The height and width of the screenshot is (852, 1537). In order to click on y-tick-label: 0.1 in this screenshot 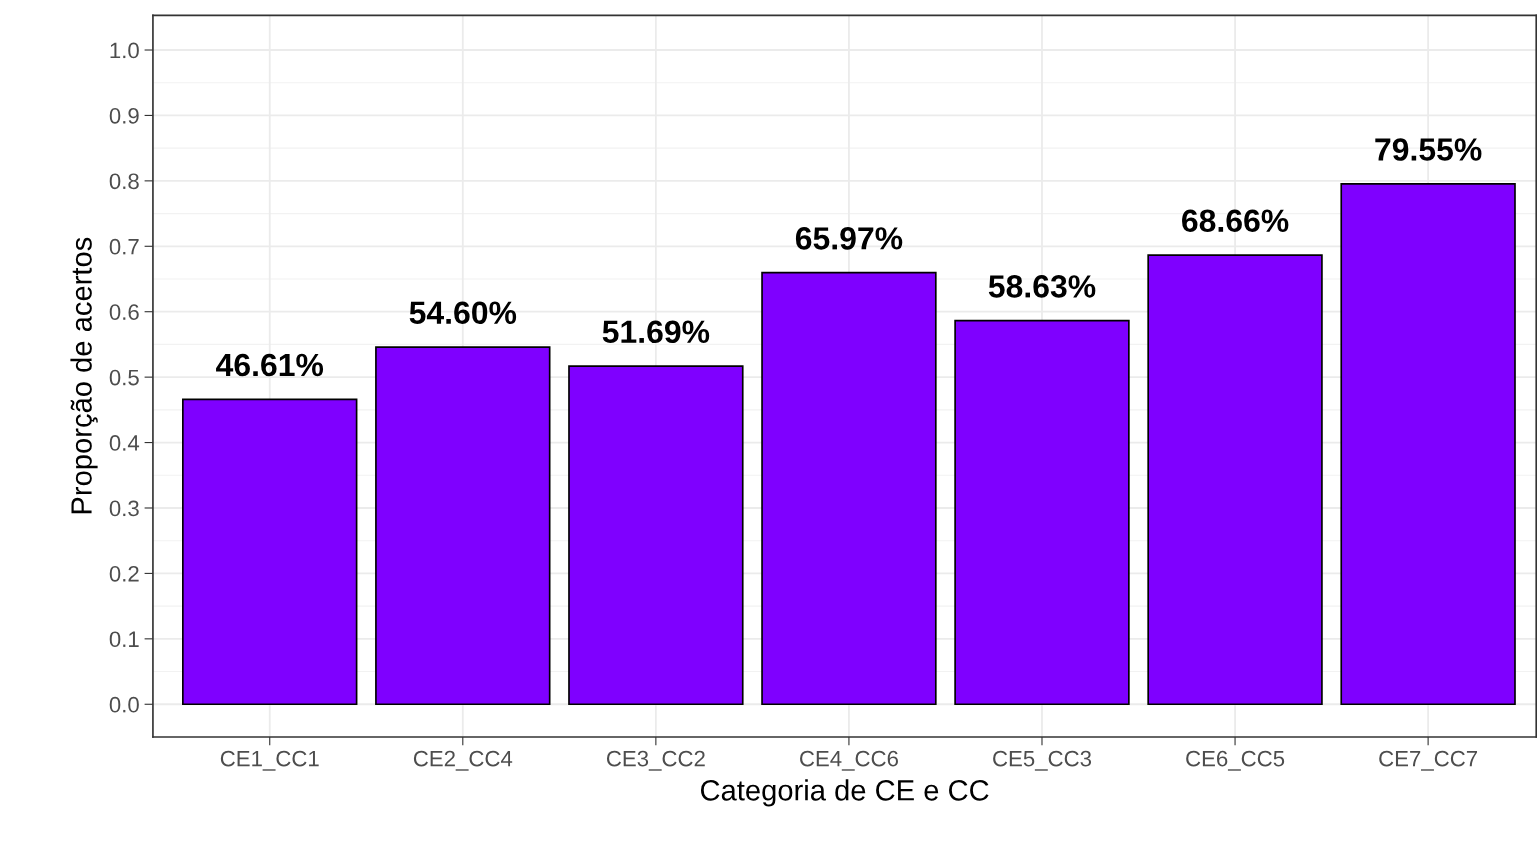, I will do `click(124, 639)`.